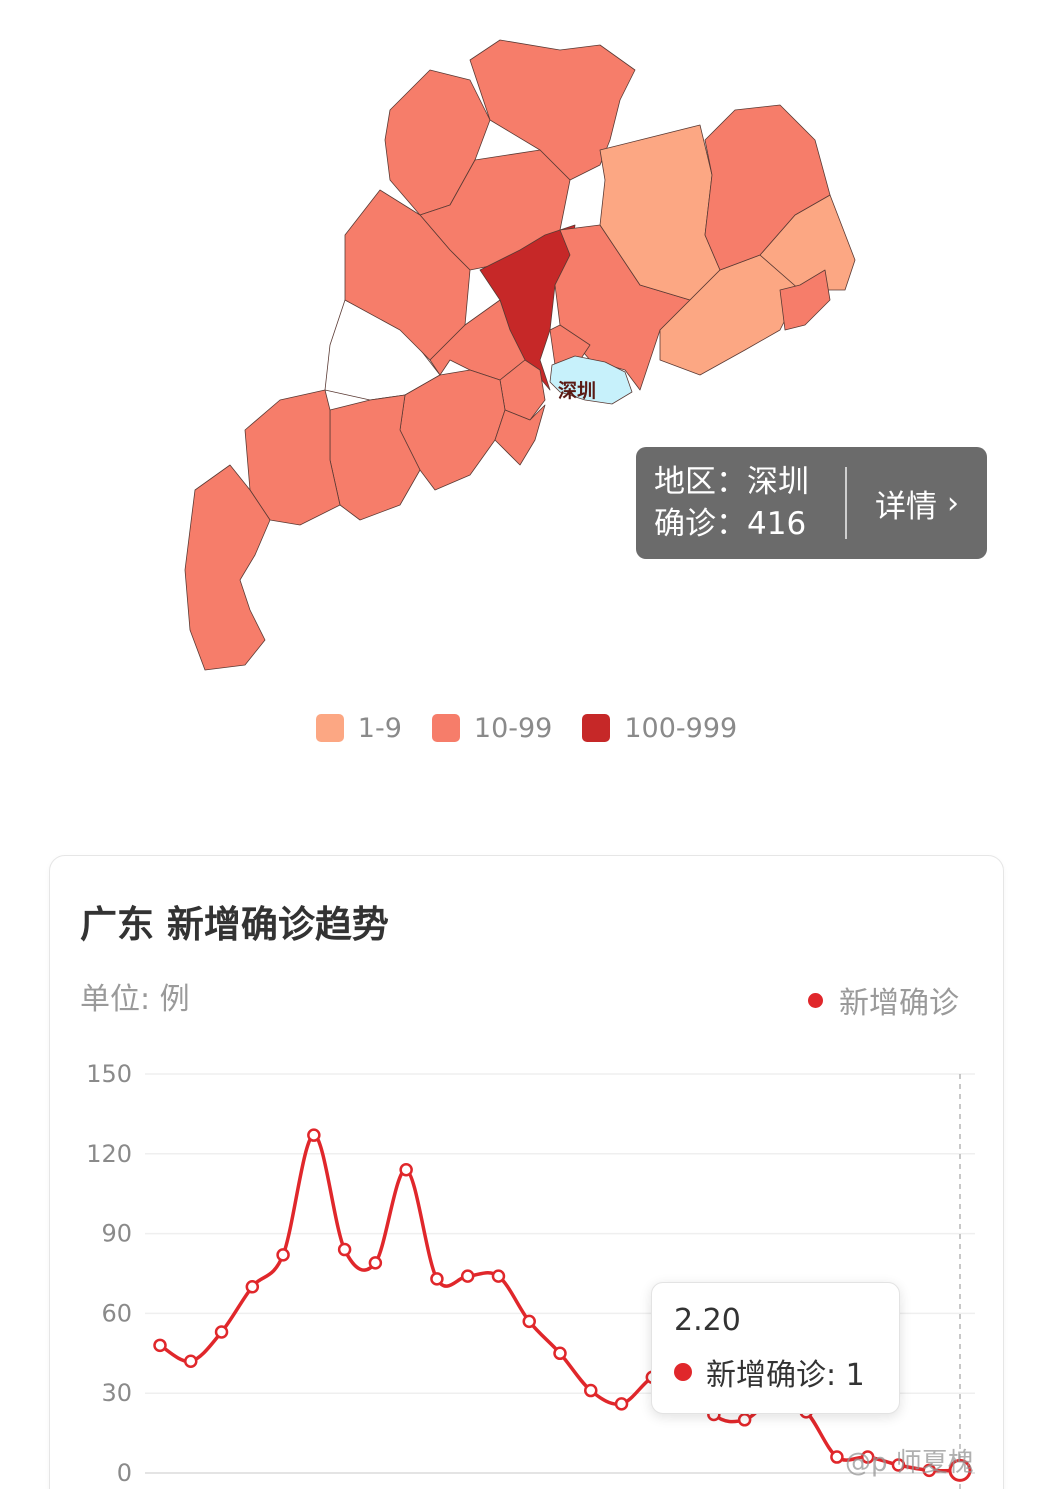 The height and width of the screenshot is (1489, 1053). What do you see at coordinates (855, 1375) in the screenshot?
I see `tooltip-value: 1` at bounding box center [855, 1375].